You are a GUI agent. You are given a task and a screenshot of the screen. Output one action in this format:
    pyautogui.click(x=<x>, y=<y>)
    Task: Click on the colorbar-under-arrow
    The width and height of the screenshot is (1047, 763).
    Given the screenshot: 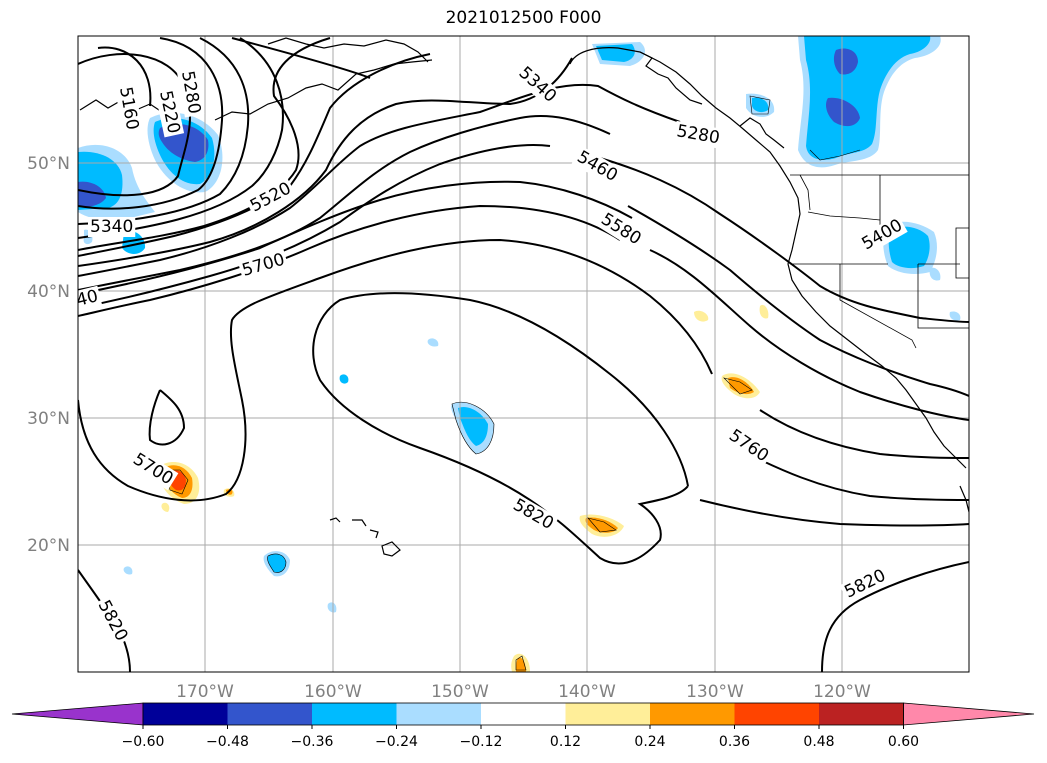 What is the action you would take?
    pyautogui.click(x=77, y=714)
    